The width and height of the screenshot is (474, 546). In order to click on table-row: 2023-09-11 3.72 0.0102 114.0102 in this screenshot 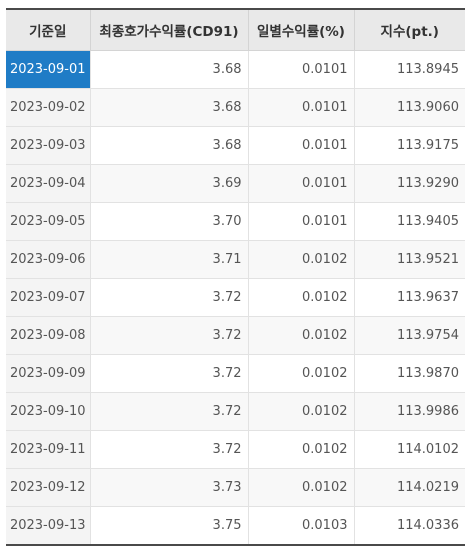, I will do `click(235, 449)`.